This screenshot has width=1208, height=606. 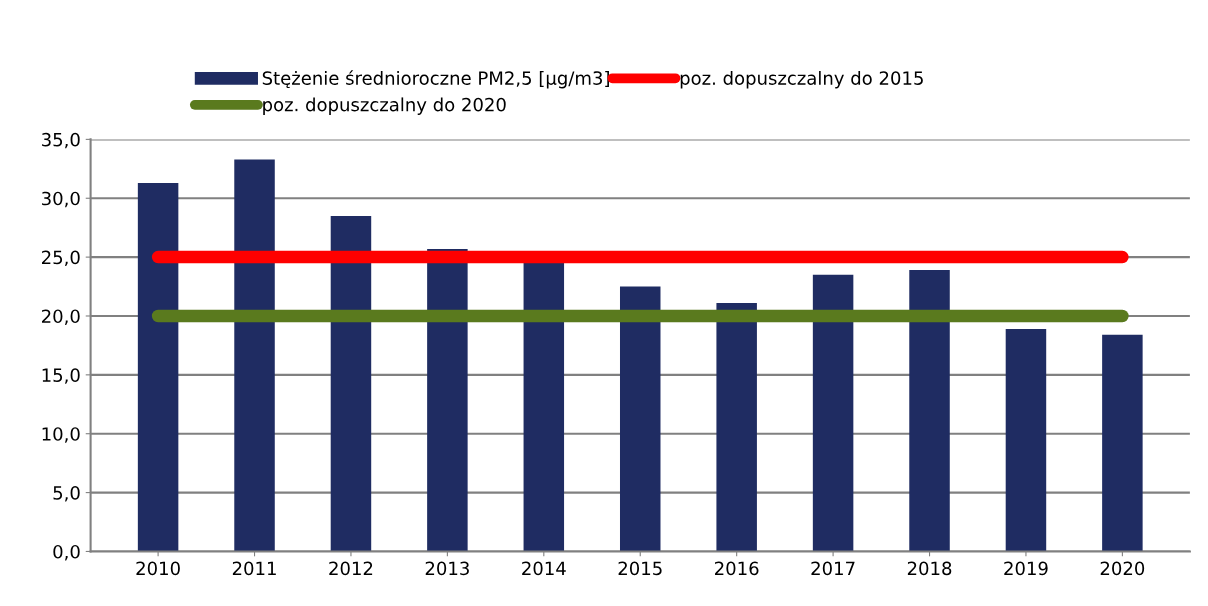 What do you see at coordinates (61, 317) in the screenshot?
I see `y-tick-label: 20,0` at bounding box center [61, 317].